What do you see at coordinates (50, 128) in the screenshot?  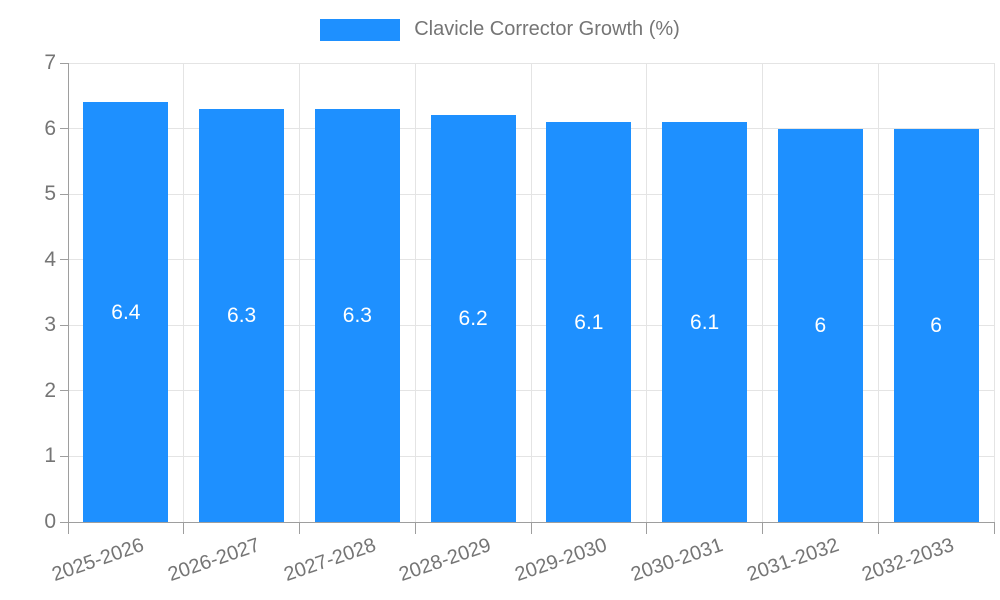 I see `y-tick-label: 6` at bounding box center [50, 128].